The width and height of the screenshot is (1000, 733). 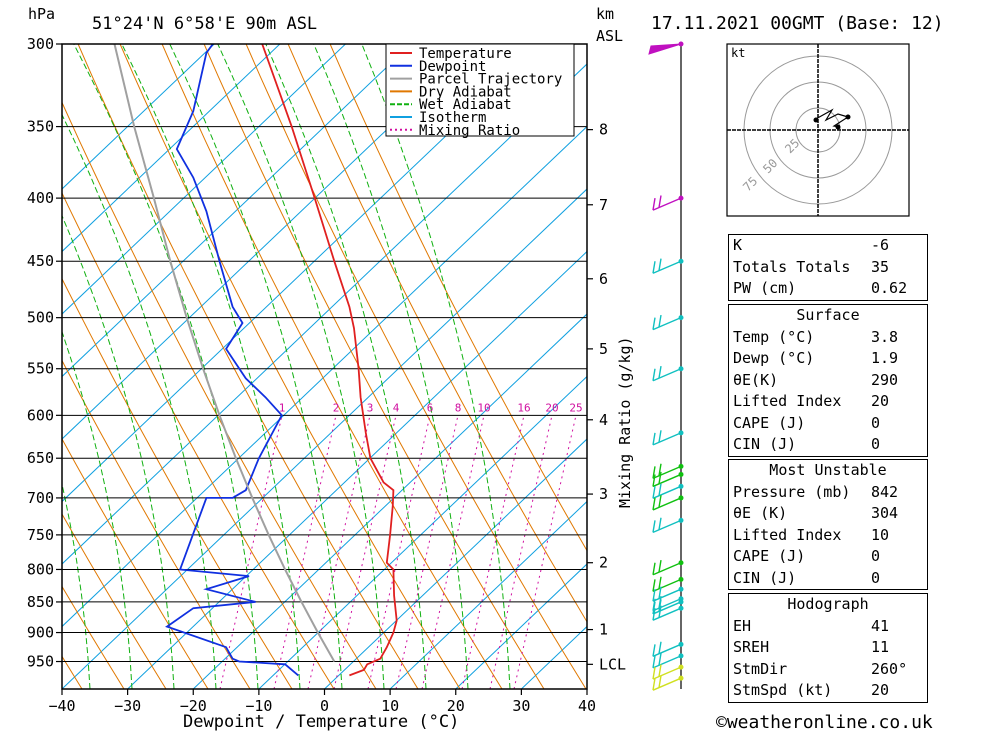 I want to click on height-axis: 8 7 6 5 4 3 2 1 LCL, so click(x=606, y=397).